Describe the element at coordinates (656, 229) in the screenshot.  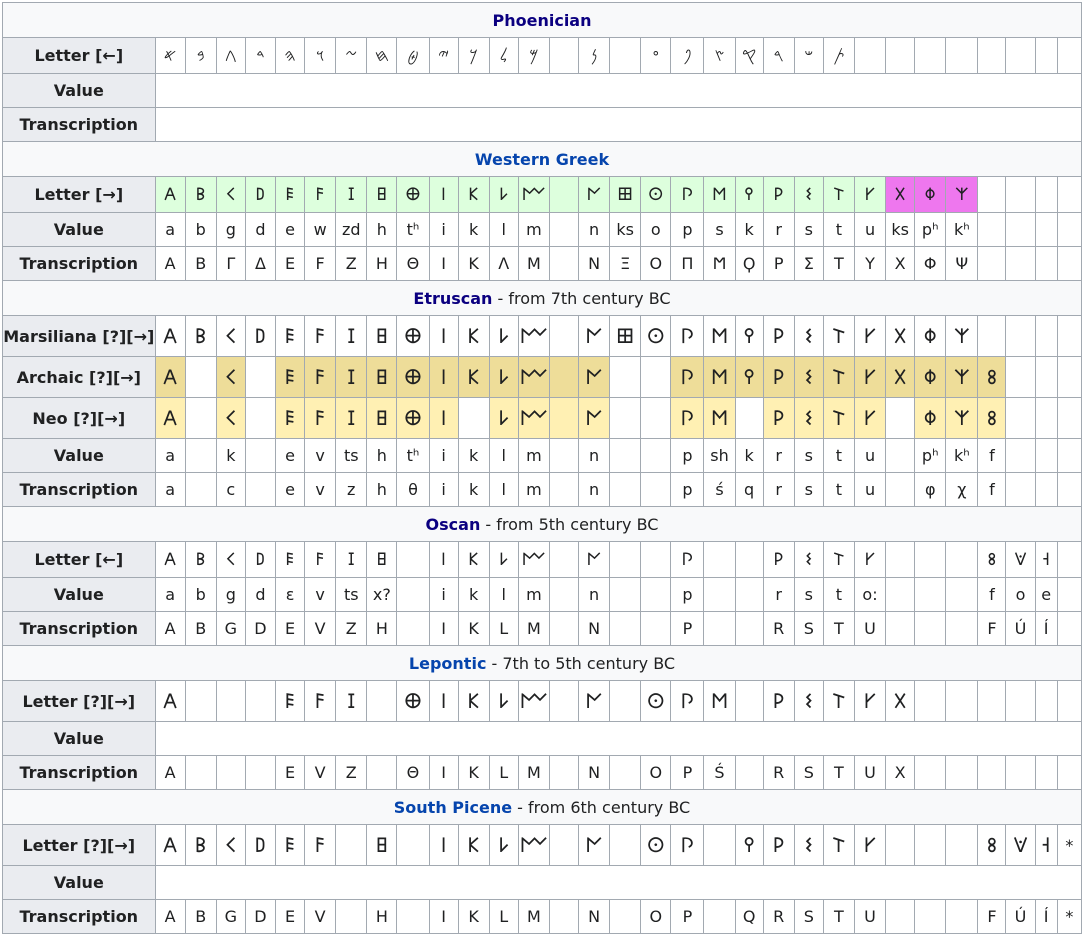
I see `letter-value-cell: o` at that location.